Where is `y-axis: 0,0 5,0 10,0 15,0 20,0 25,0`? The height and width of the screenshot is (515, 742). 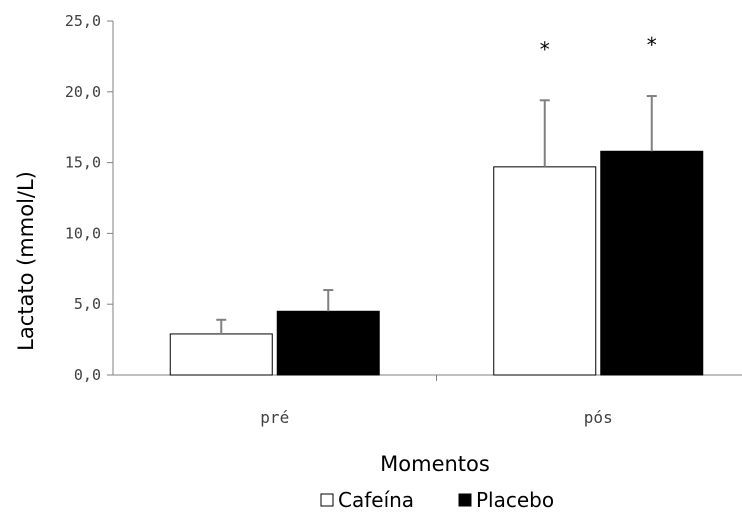
y-axis: 0,0 5,0 10,0 15,0 20,0 25,0 is located at coordinates (89, 198).